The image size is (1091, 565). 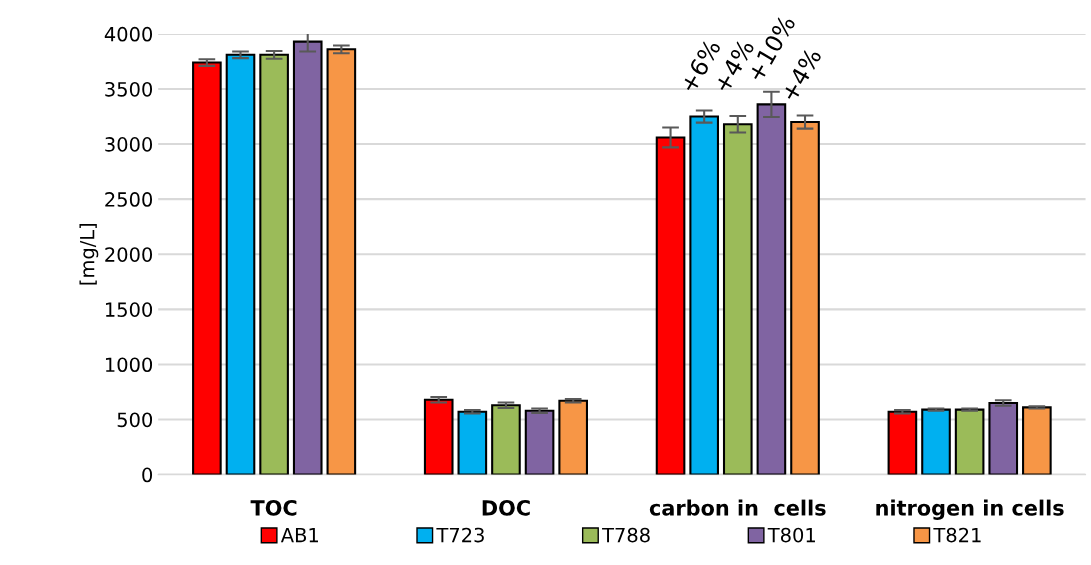 I want to click on y-tick-label: 1000, so click(x=129, y=365).